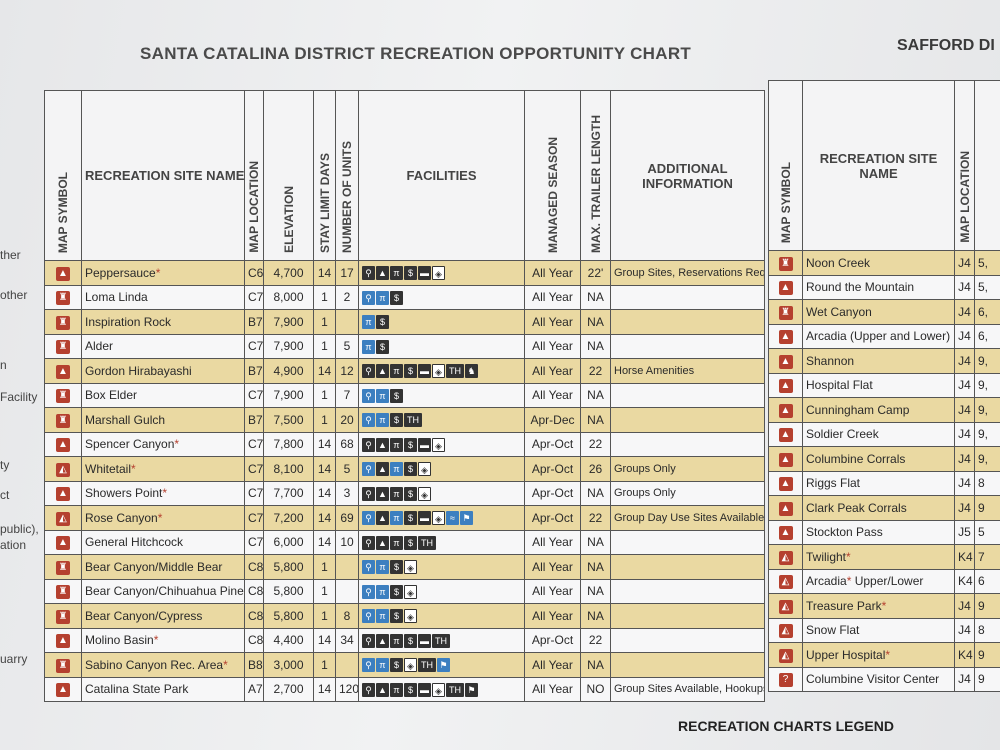 The image size is (1000, 750). I want to click on hike-icon: ⚑, so click(443, 665).